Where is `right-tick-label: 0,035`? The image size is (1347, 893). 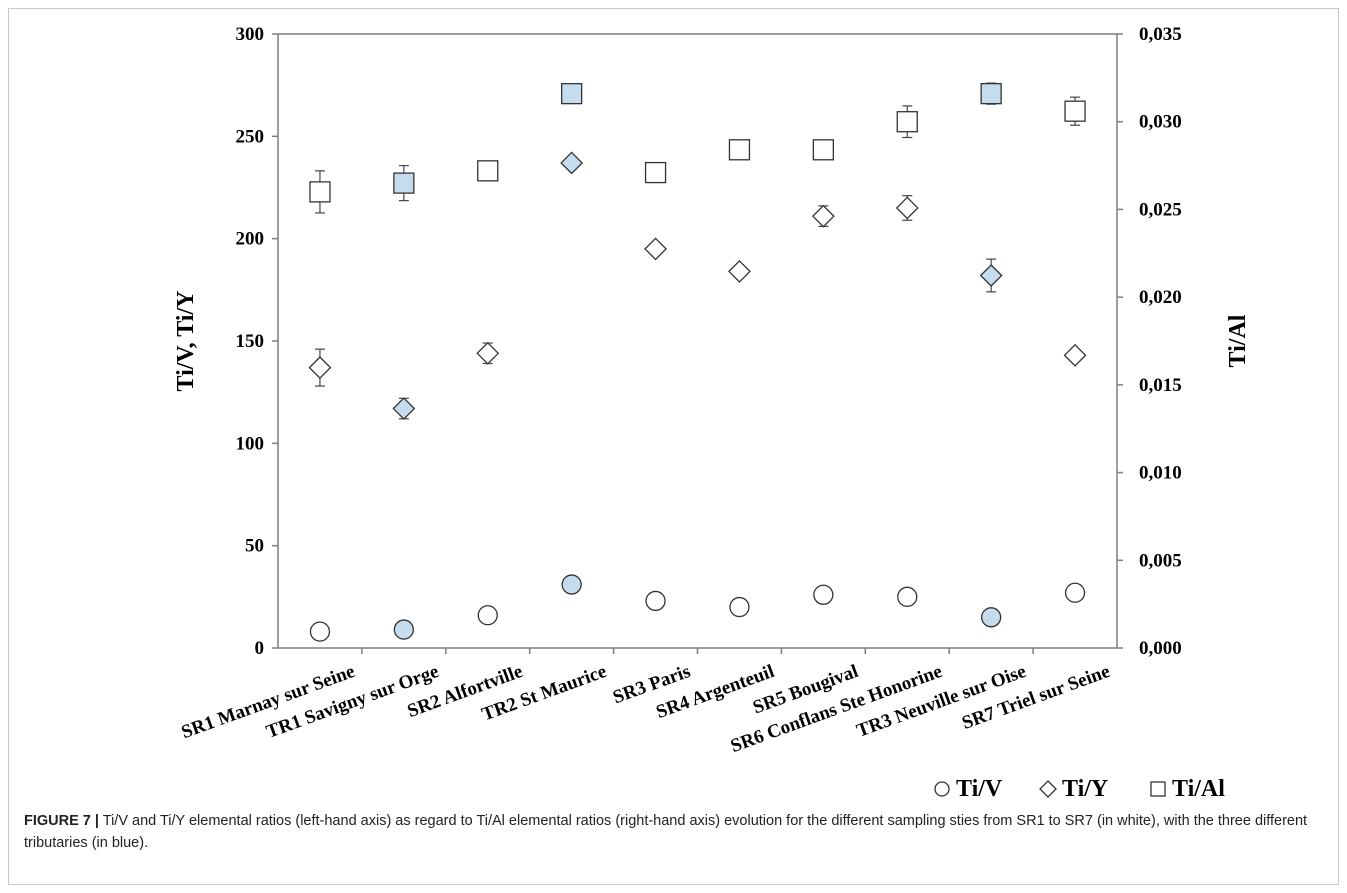
right-tick-label: 0,035 is located at coordinates (1160, 34).